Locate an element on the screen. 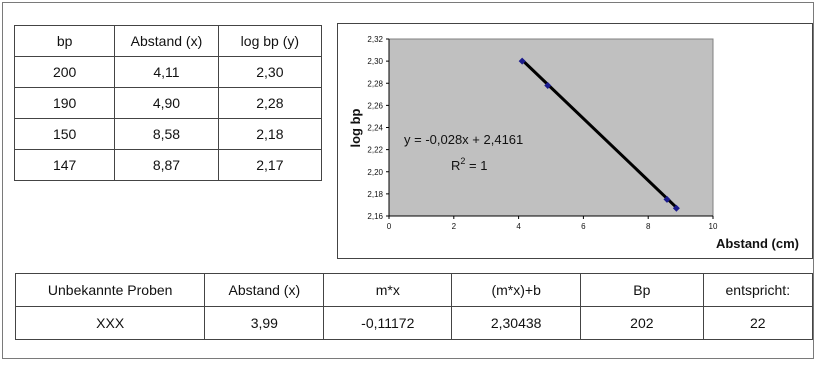 The height and width of the screenshot is (366, 819). y-tick-label: 2,16 is located at coordinates (375, 216).